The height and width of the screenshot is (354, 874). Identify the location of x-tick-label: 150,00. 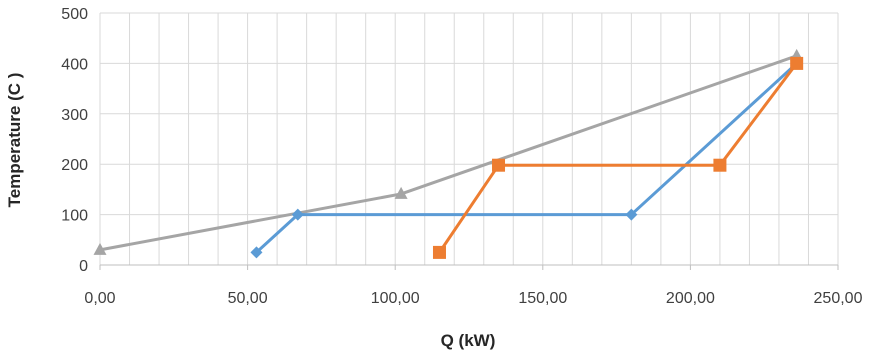
(542, 298).